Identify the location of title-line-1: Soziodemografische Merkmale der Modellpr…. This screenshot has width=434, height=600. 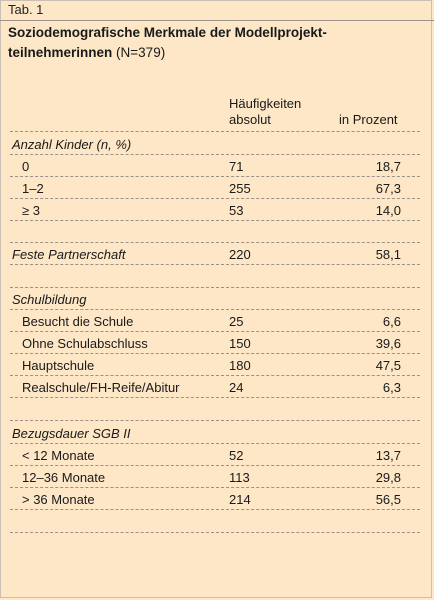
(167, 32).